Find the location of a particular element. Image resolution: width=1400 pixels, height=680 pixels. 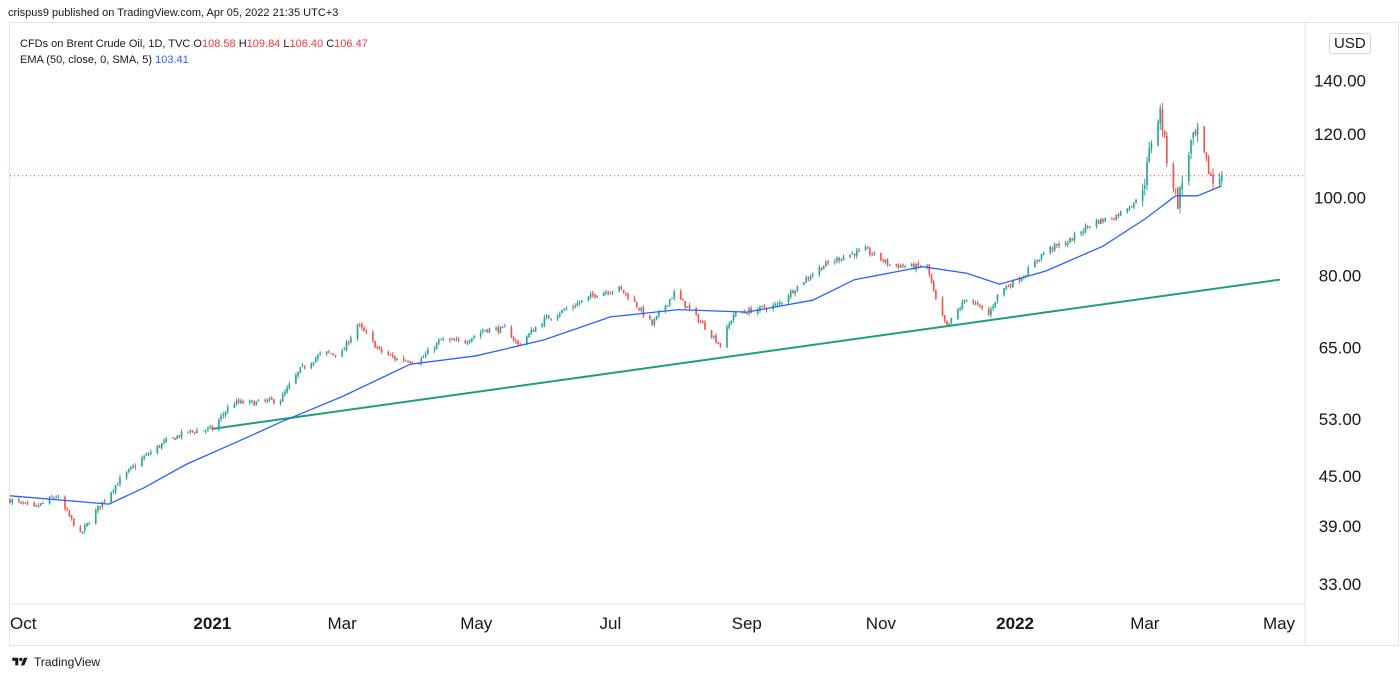

x-tick-label: Mar is located at coordinates (1145, 623).